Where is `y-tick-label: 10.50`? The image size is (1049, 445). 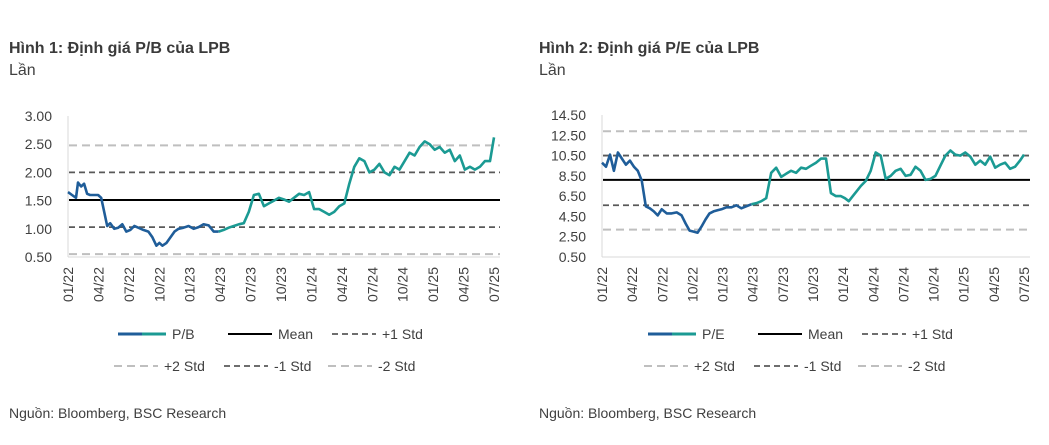
y-tick-label: 10.50 is located at coordinates (568, 156).